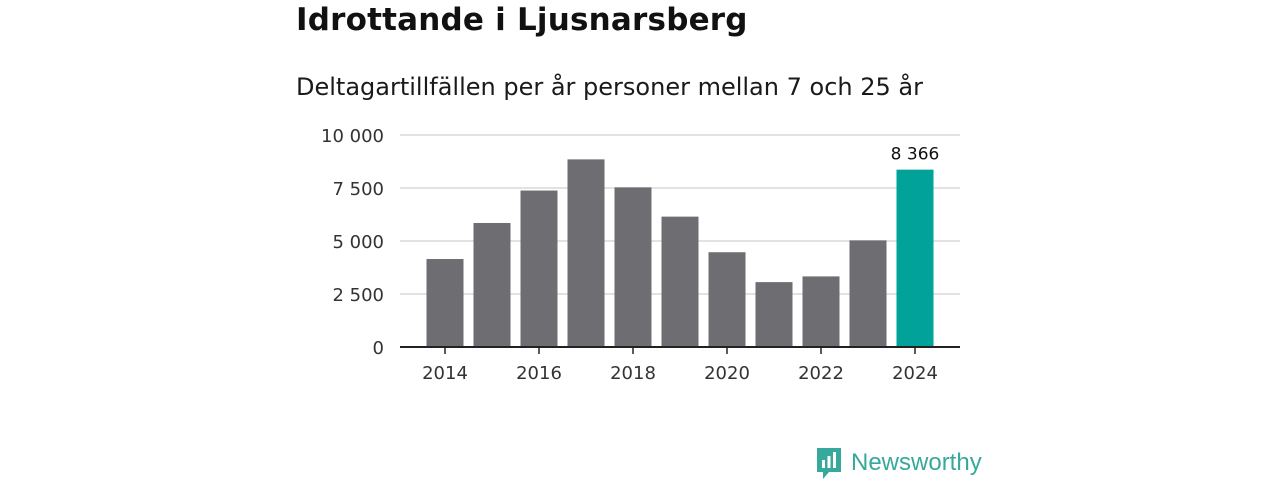  What do you see at coordinates (727, 299) in the screenshot?
I see `bar-2020` at bounding box center [727, 299].